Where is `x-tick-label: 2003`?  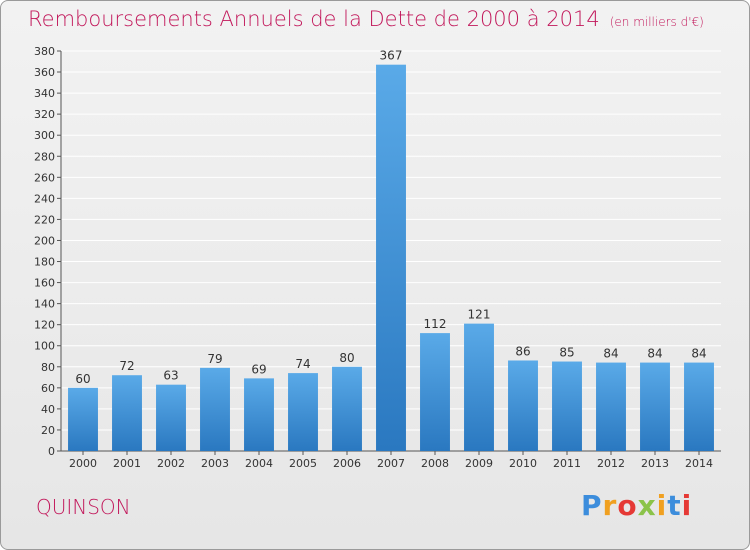
x-tick-label: 2003 is located at coordinates (215, 463).